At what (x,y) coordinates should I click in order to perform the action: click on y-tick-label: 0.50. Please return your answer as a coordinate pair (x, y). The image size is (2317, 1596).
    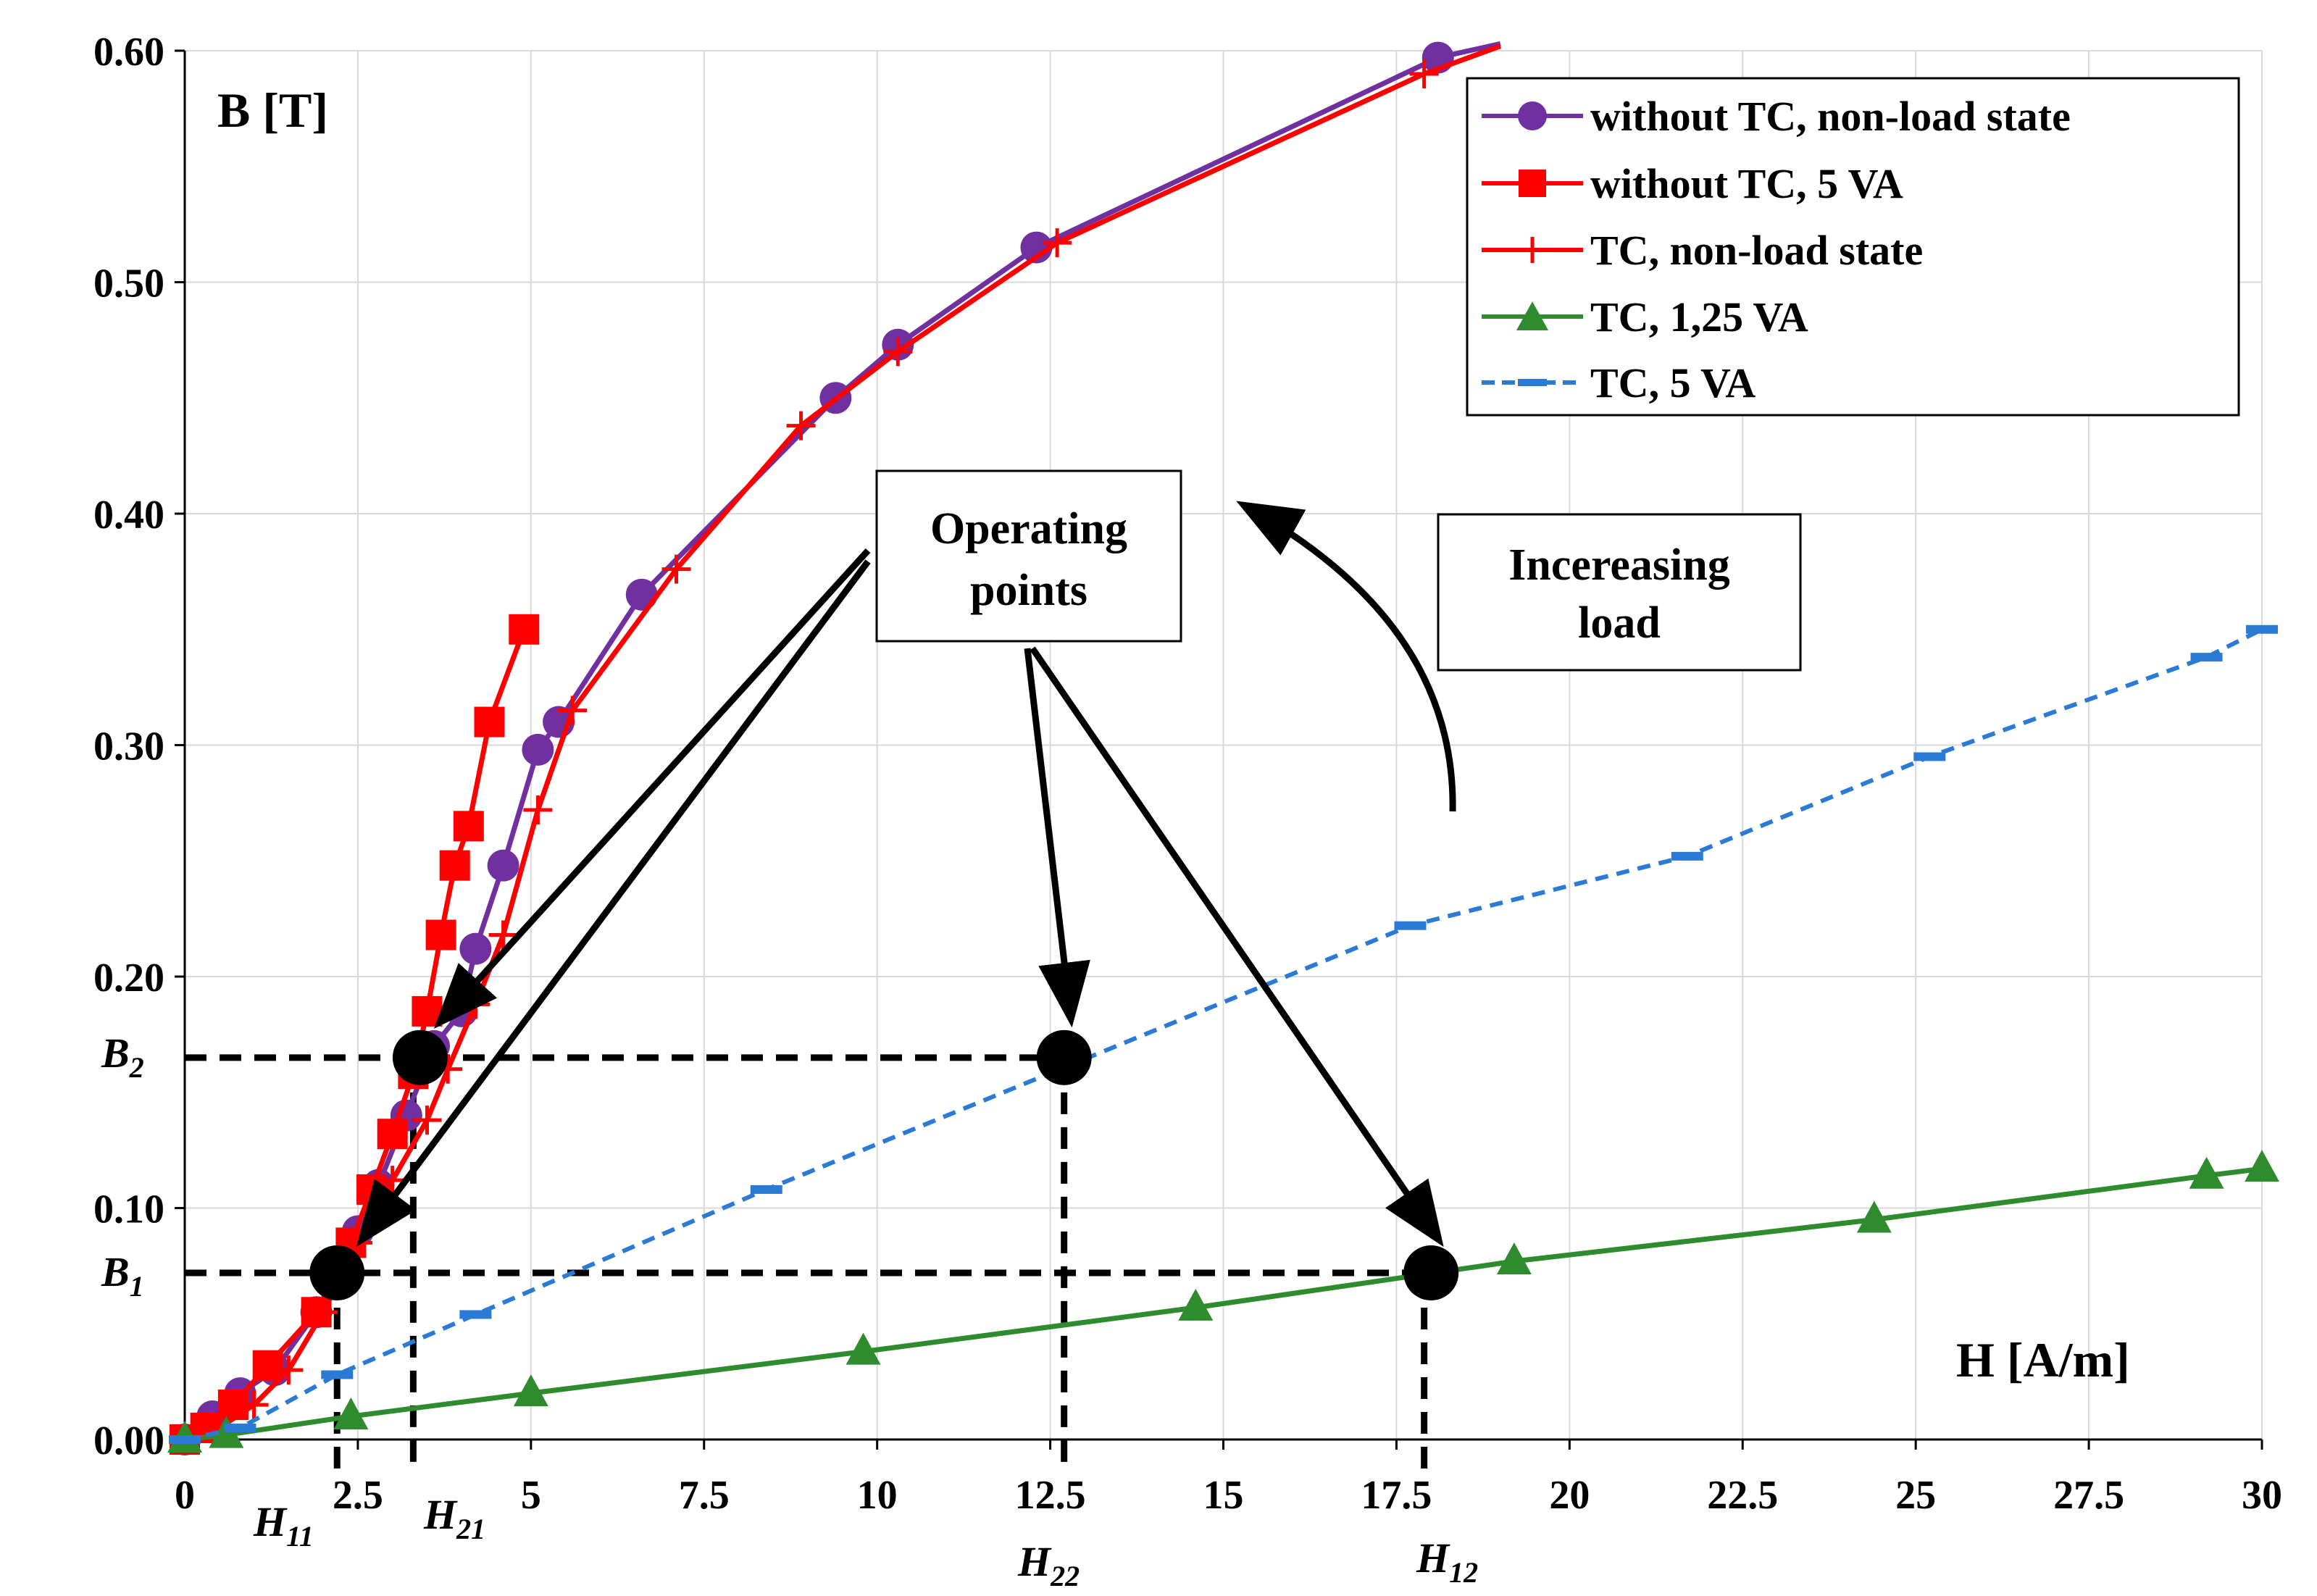
    Looking at the image, I should click on (128, 284).